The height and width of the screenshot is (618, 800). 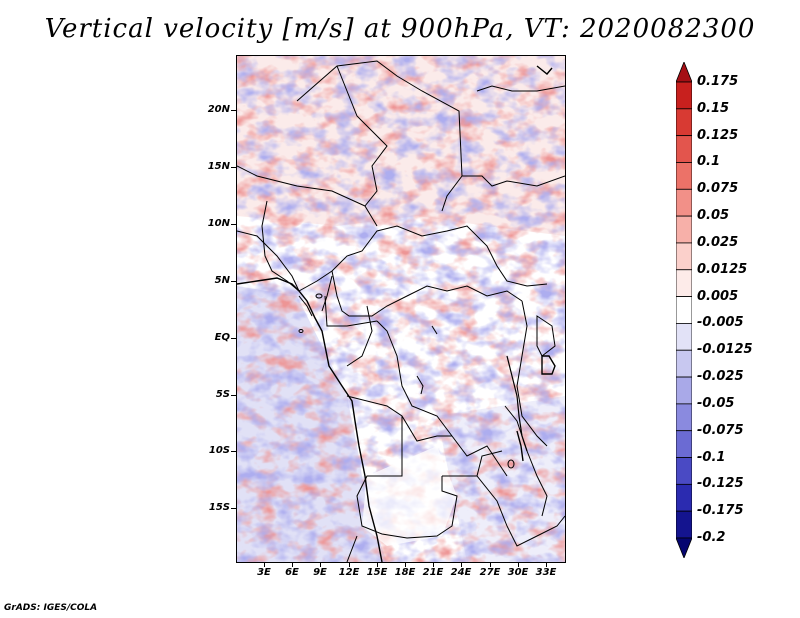 I want to click on lat-label-15n: 15N, so click(x=218, y=166).